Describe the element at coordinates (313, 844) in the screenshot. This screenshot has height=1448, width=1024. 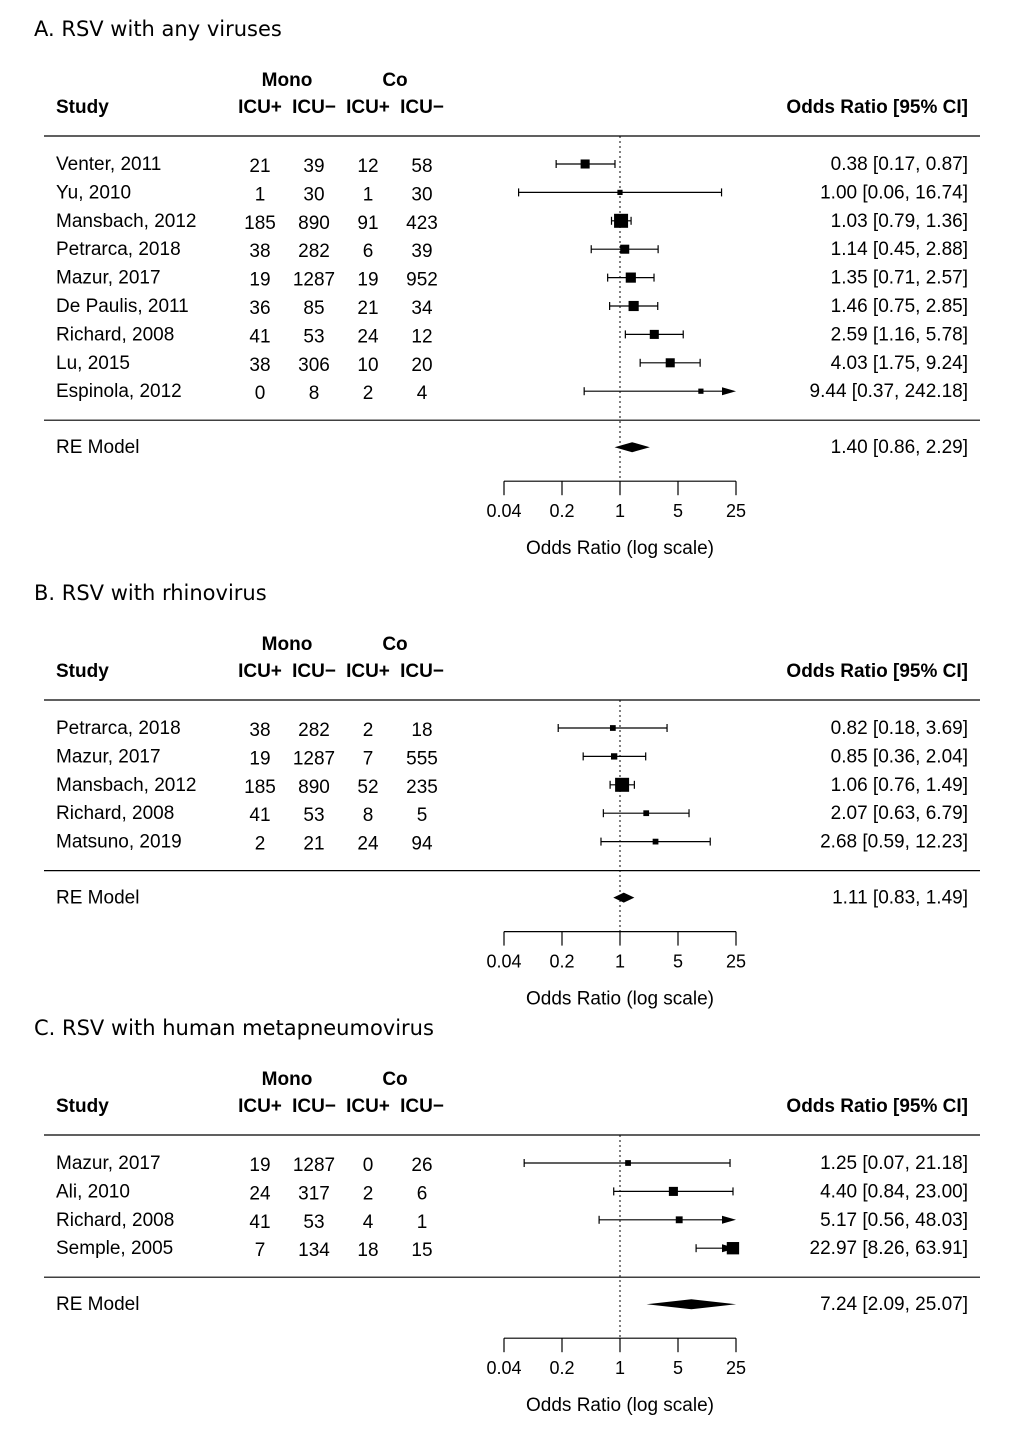
I see `mono-icu-neg-value: 21` at that location.